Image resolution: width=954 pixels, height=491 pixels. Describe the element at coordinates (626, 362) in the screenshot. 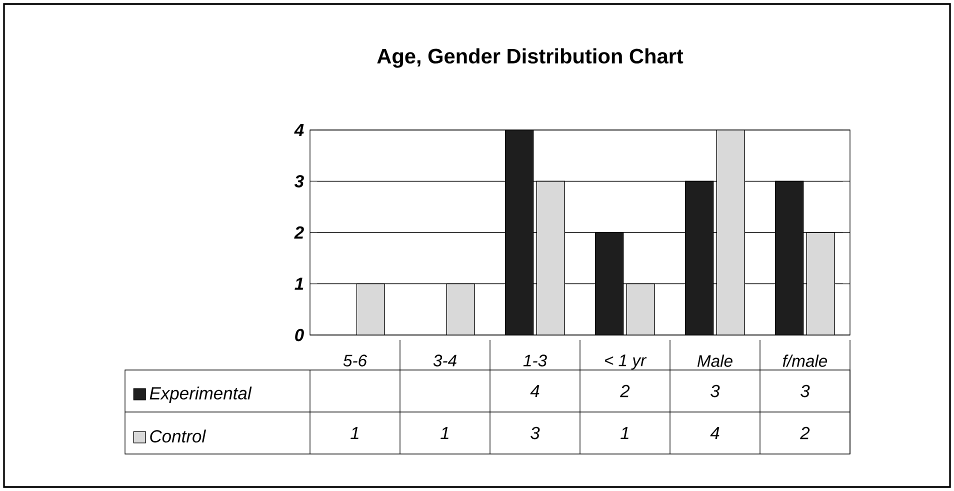

I see `x-tick-label: < 1 yr` at that location.